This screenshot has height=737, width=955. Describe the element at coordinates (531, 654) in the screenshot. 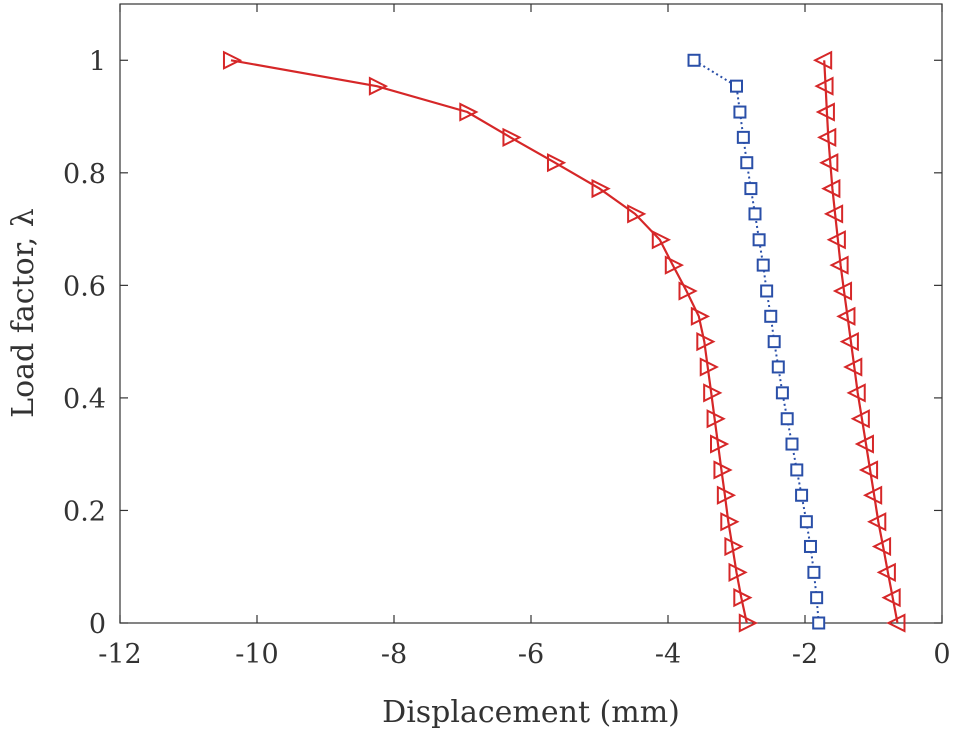

I see `x-tick-label: -6` at that location.